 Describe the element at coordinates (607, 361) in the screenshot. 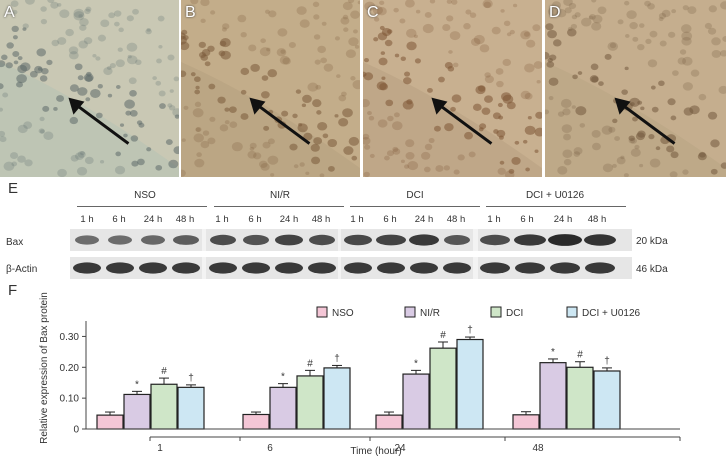

I see `significance-marker: †` at that location.